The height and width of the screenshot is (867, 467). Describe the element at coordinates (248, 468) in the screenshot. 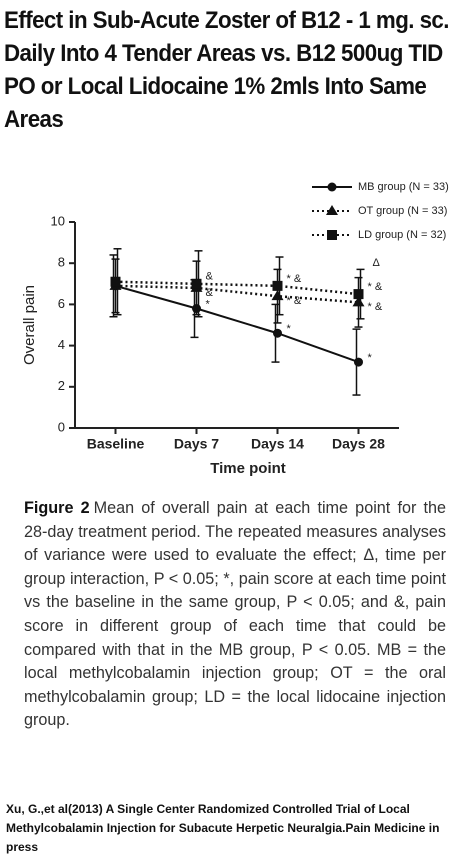

I see `x-axis-label: Time point` at that location.